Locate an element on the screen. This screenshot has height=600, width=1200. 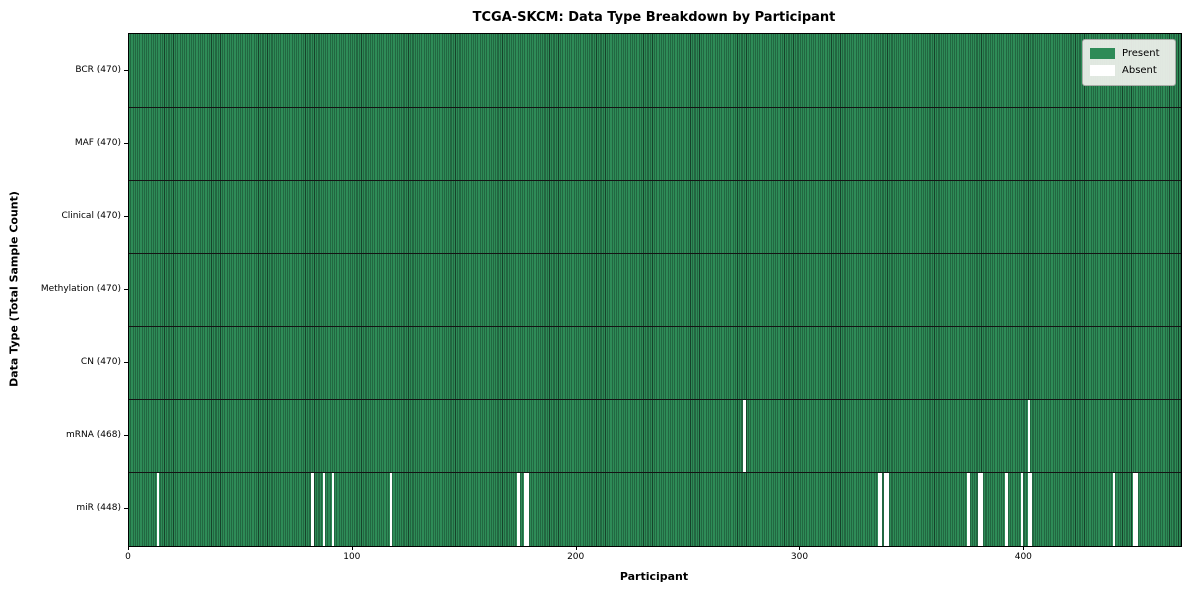
heatmap-row-methylation is located at coordinates (655, 290).